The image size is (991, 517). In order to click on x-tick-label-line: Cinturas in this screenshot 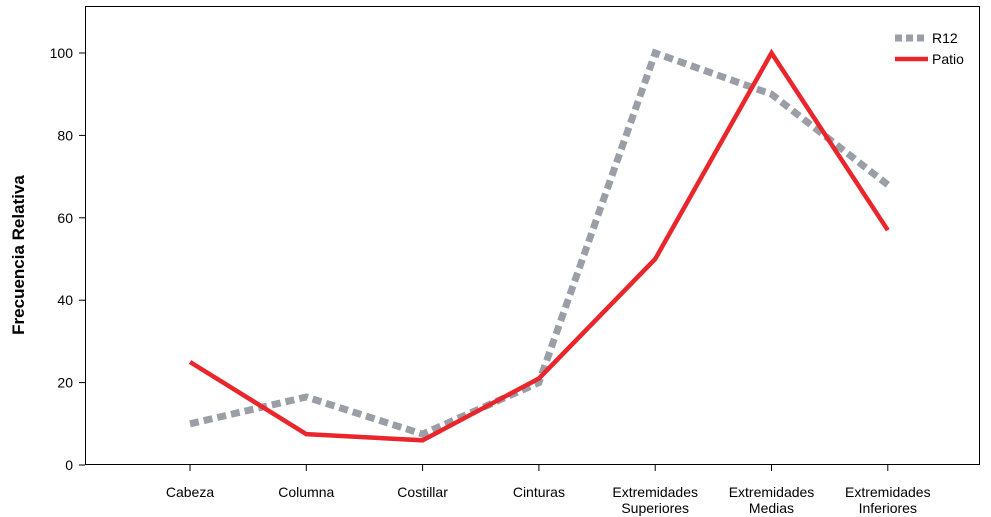, I will do `click(539, 492)`.